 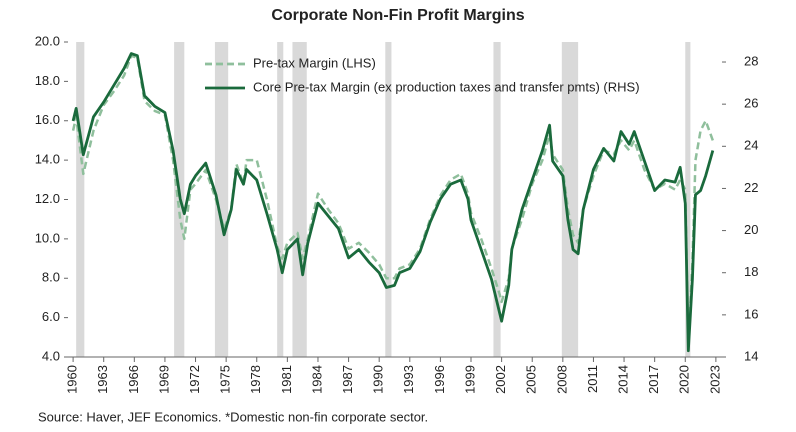 What do you see at coordinates (397, 15) in the screenshot?
I see `chart-title: Corporate Non-Fin Profit Margins` at bounding box center [397, 15].